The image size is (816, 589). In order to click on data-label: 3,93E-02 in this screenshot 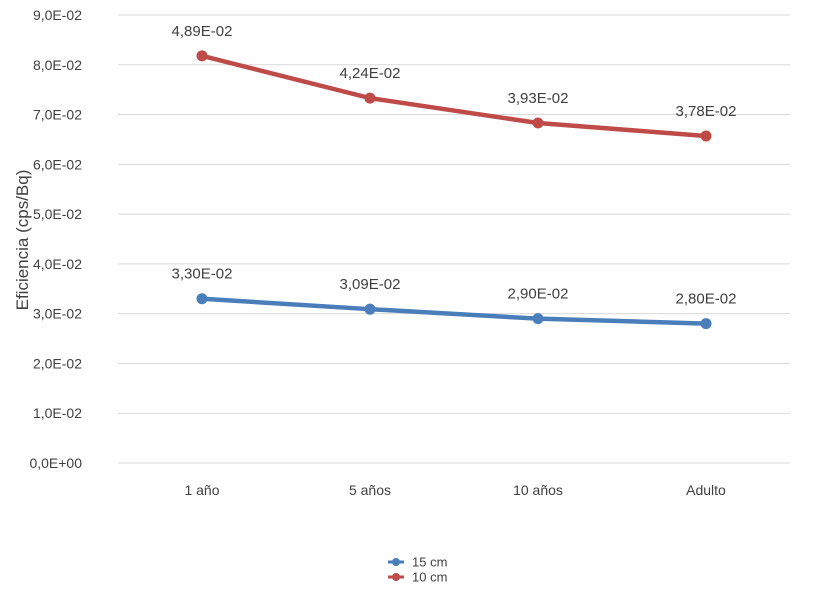, I will do `click(538, 98)`.